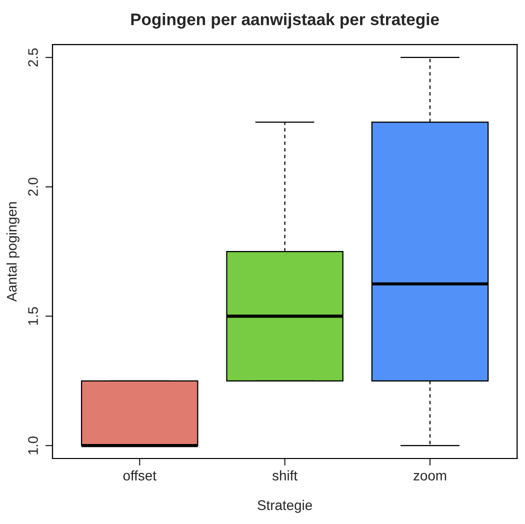 Image resolution: width=525 pixels, height=524 pixels. I want to click on x-tick-label: offset, so click(139, 475).